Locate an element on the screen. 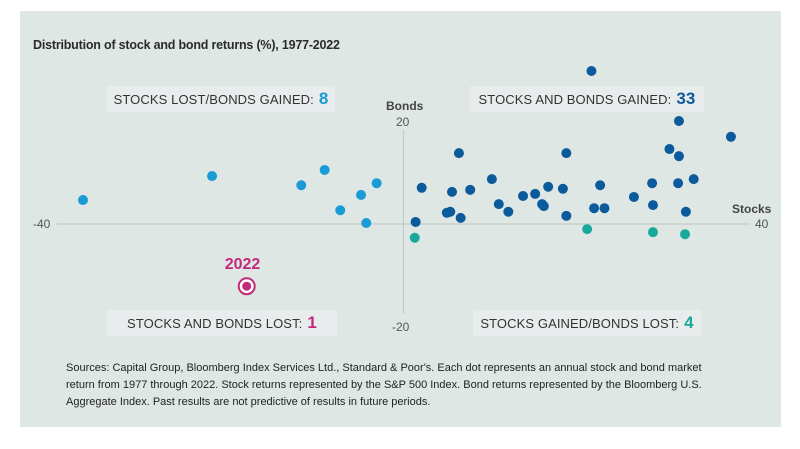 The image size is (800, 449). x-axis-title: Stocks is located at coordinates (752, 209).